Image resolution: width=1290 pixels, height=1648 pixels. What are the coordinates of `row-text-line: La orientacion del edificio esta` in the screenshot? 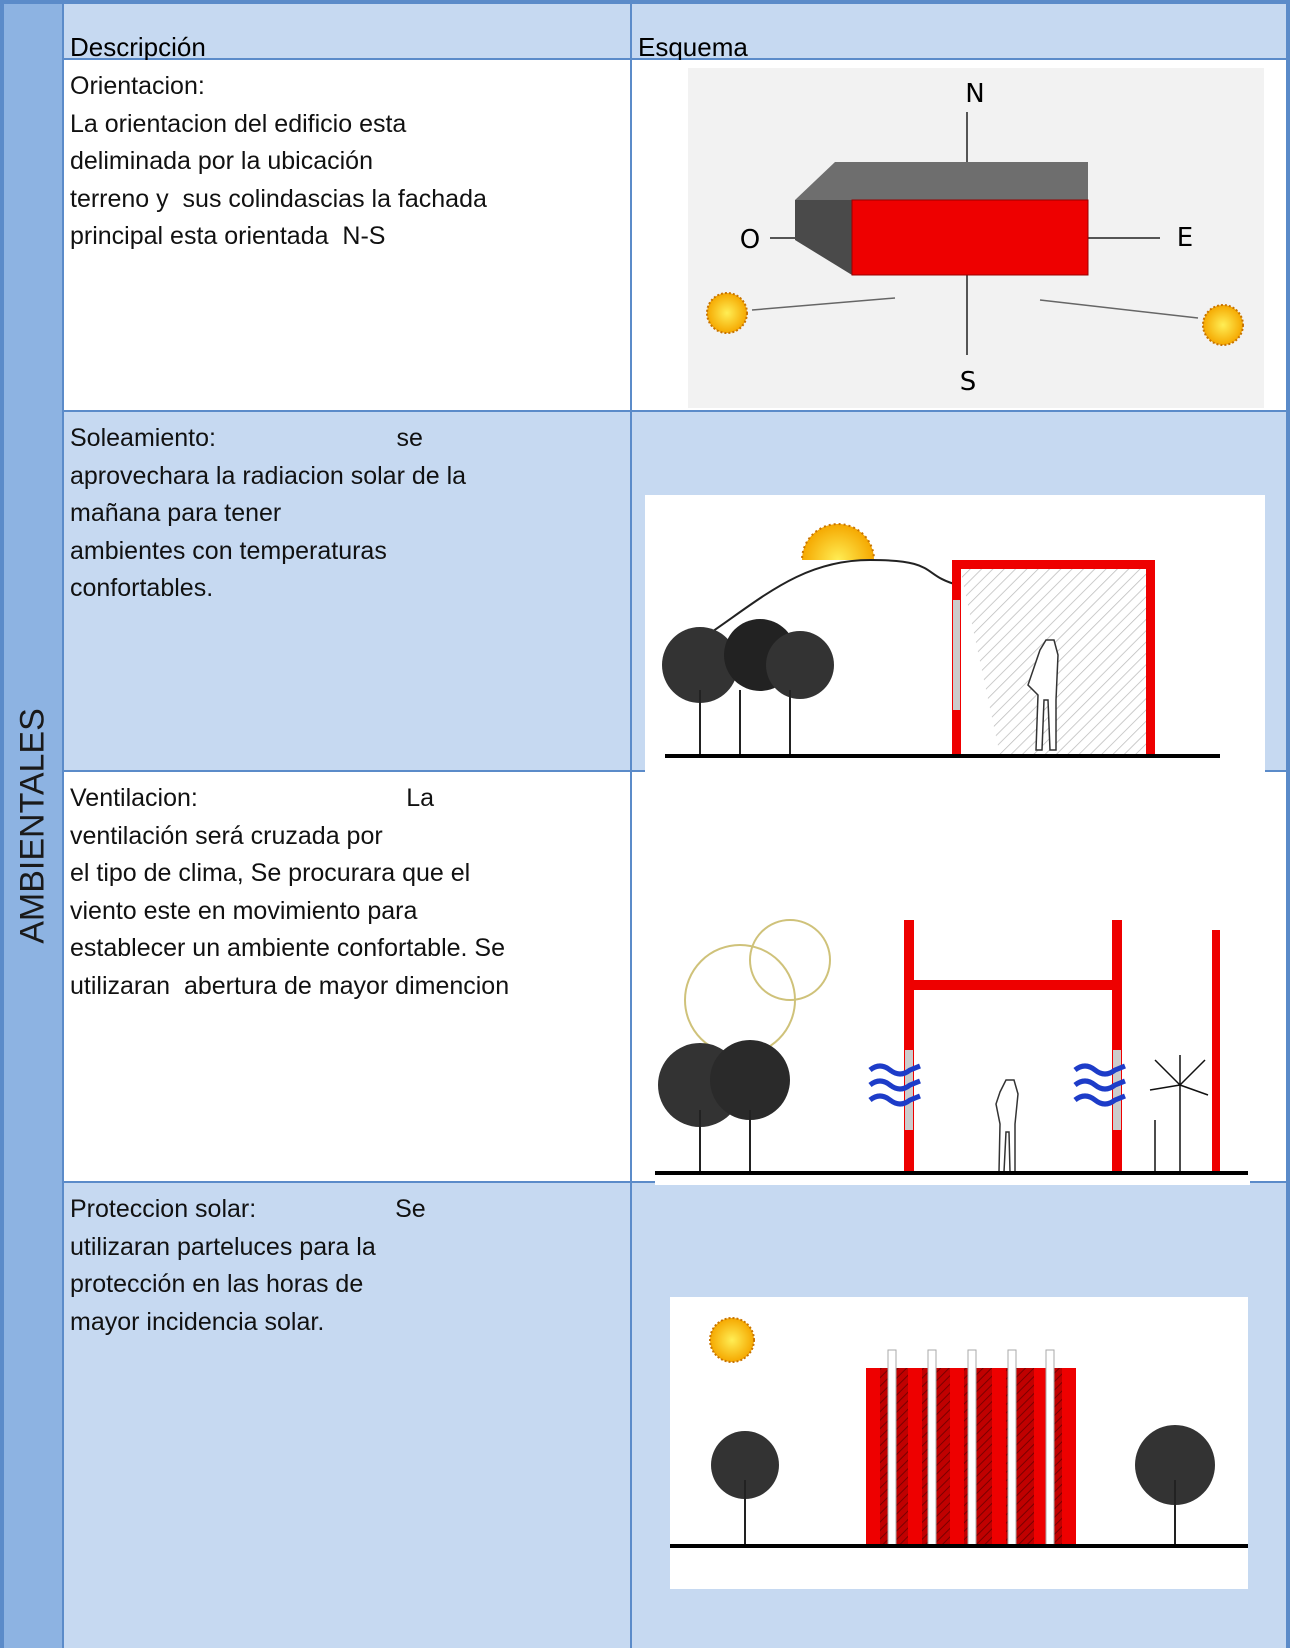 It's located at (238, 123).